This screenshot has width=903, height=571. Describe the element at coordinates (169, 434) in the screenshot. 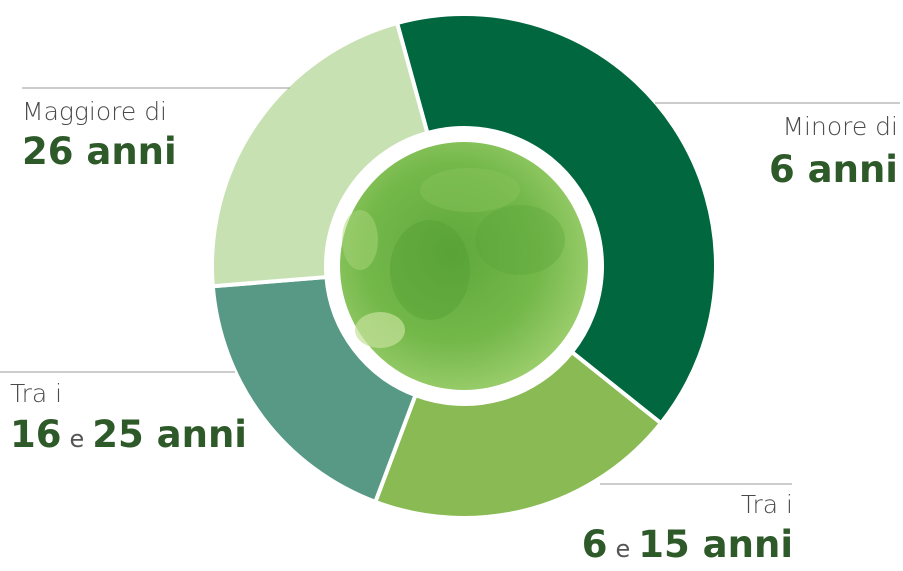

I see `label-value: 25 anni` at that location.